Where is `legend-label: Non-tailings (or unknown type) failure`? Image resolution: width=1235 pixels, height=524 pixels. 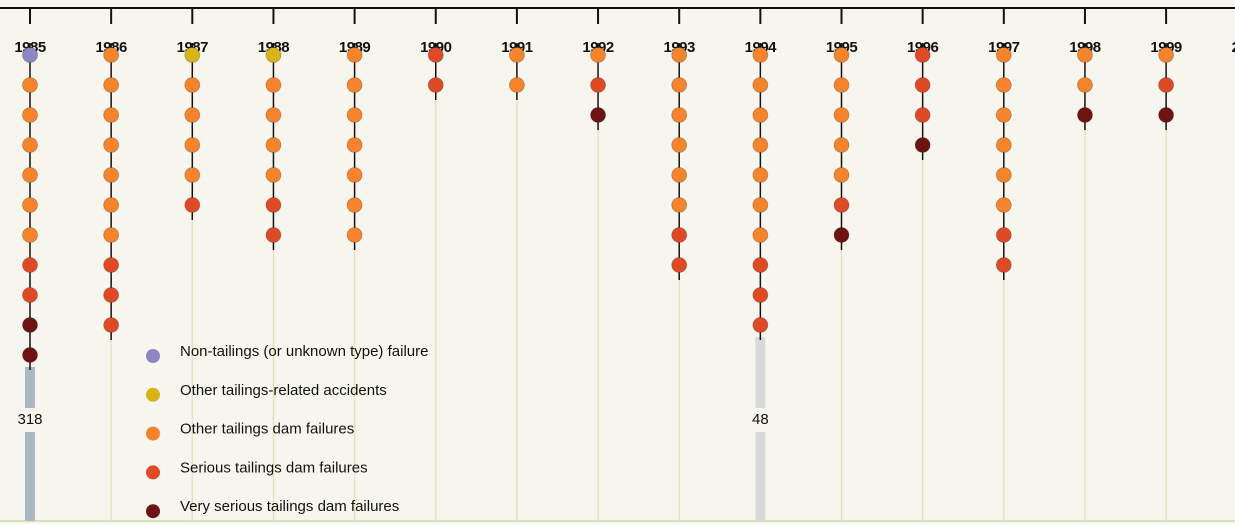 legend-label: Non-tailings (or unknown type) failure is located at coordinates (304, 351).